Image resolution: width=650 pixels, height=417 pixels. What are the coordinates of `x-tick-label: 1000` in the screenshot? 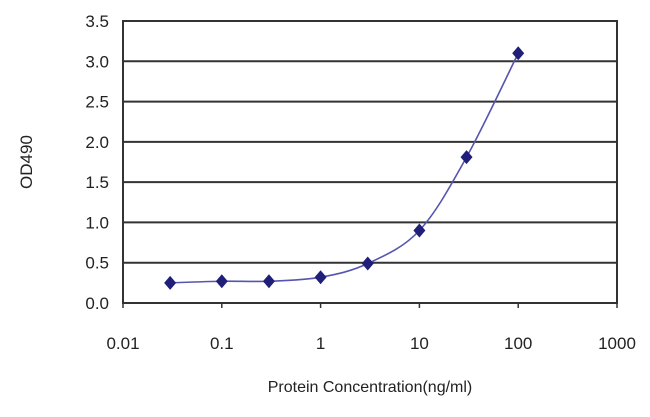 It's located at (617, 343).